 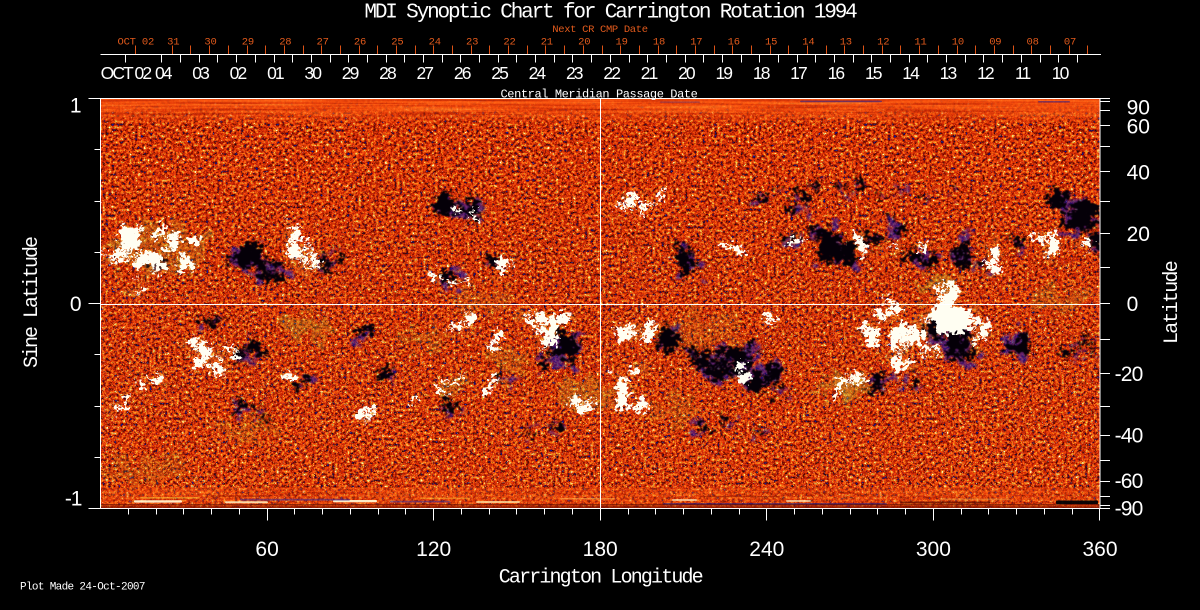 What do you see at coordinates (200, 73) in the screenshot?
I see `svg-text: 03` at bounding box center [200, 73].